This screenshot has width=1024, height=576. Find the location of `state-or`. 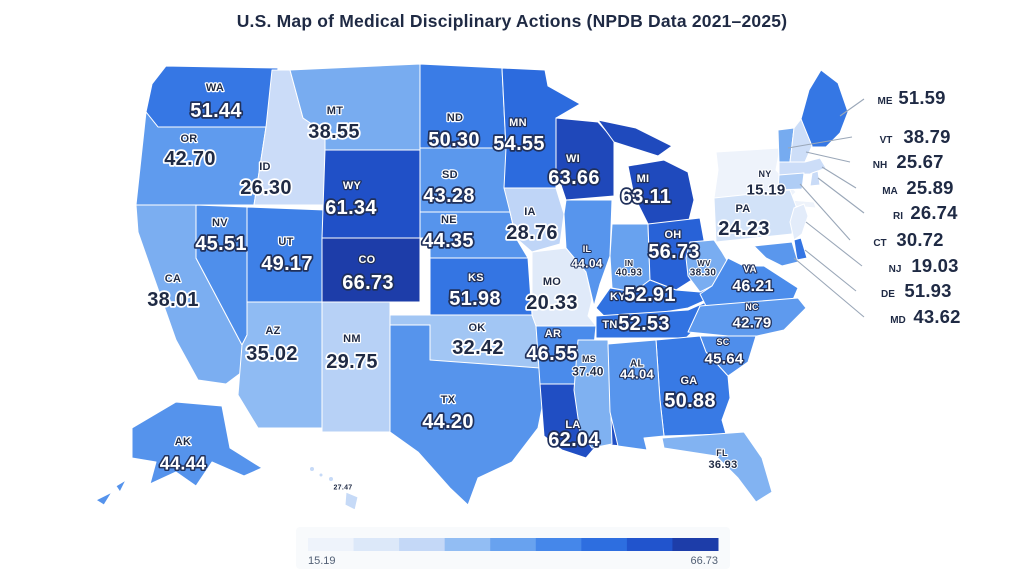

state-or is located at coordinates (201, 158).